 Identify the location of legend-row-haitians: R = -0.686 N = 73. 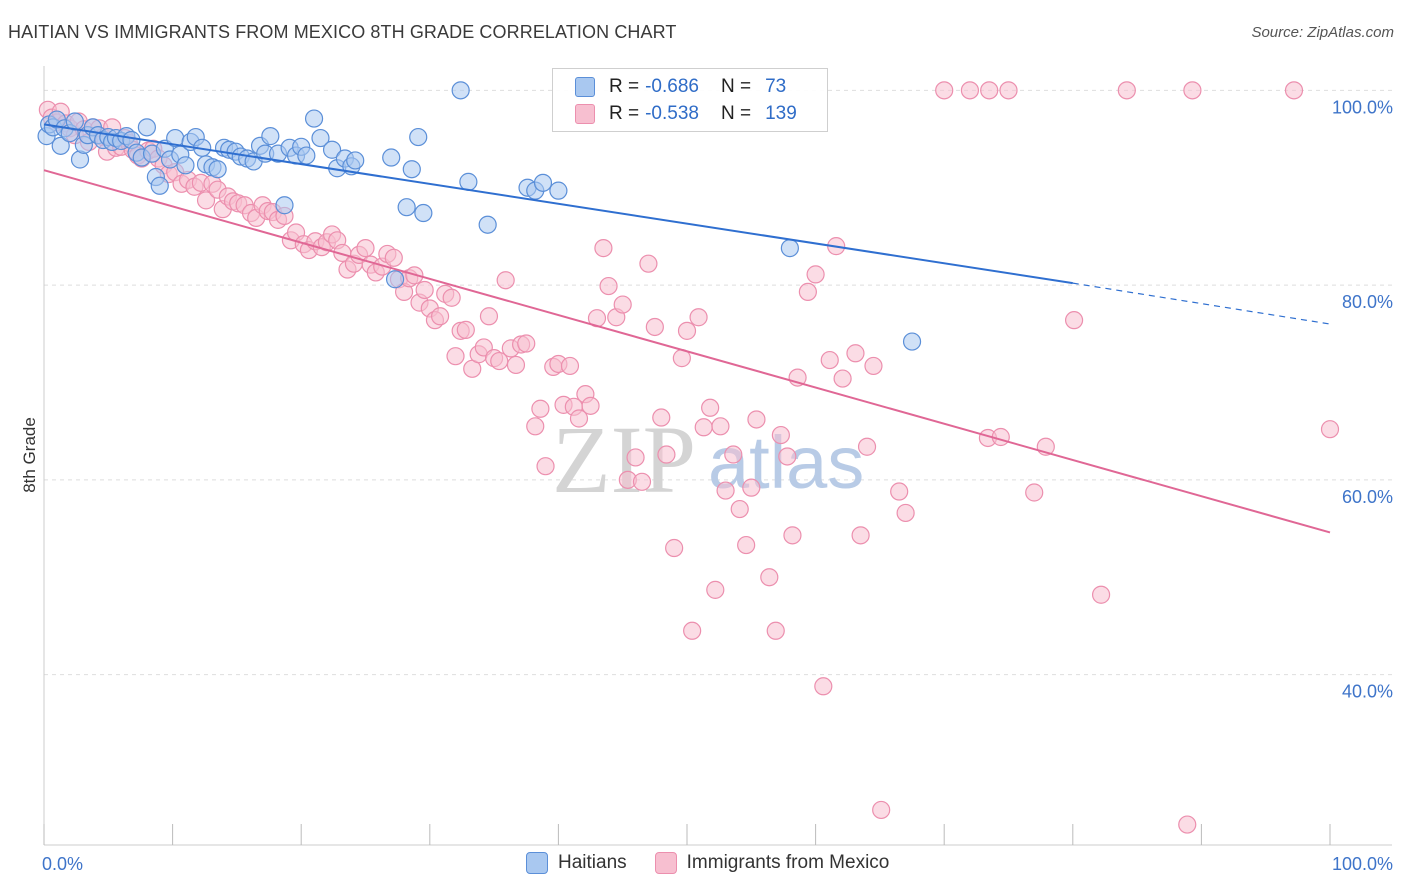
(680, 87).